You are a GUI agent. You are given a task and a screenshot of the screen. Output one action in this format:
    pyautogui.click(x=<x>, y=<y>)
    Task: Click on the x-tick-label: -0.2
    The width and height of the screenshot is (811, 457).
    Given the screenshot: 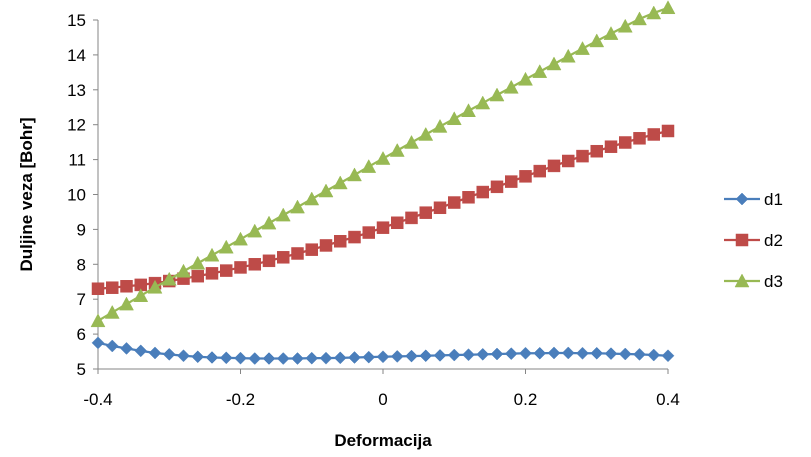 What is the action you would take?
    pyautogui.click(x=240, y=399)
    